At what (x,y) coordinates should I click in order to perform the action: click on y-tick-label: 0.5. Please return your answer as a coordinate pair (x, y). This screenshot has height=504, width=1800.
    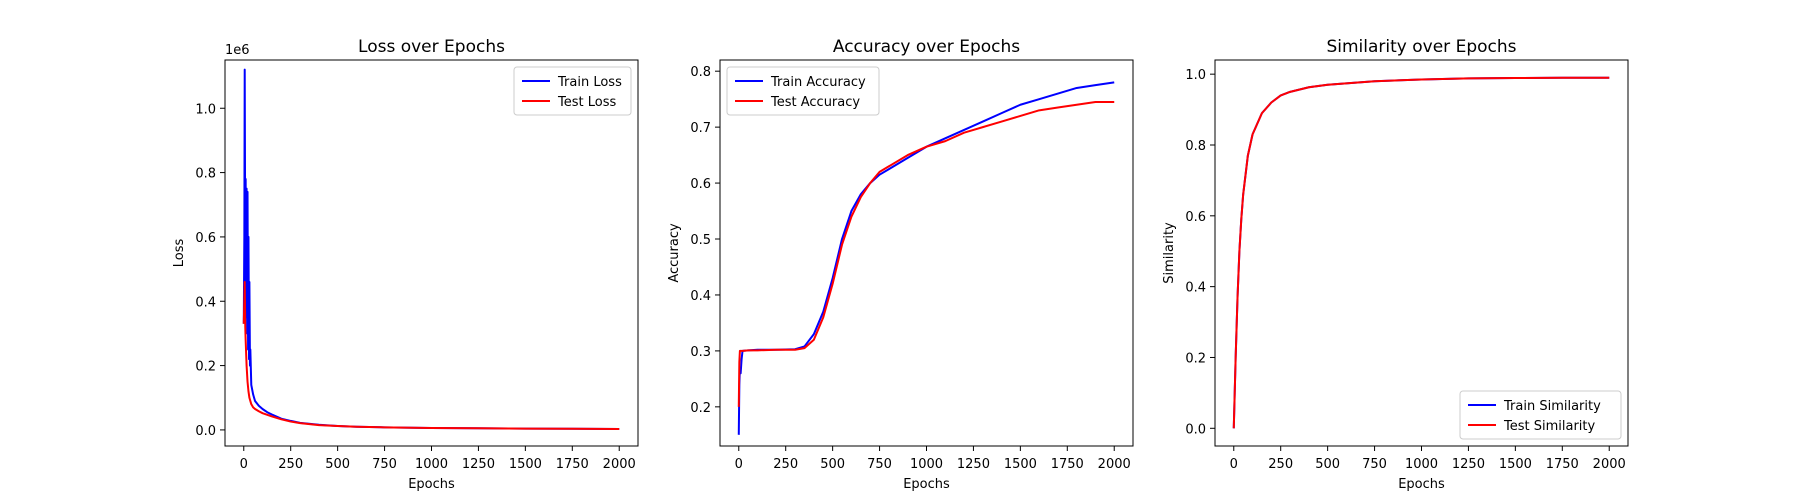
    Looking at the image, I should click on (700, 240).